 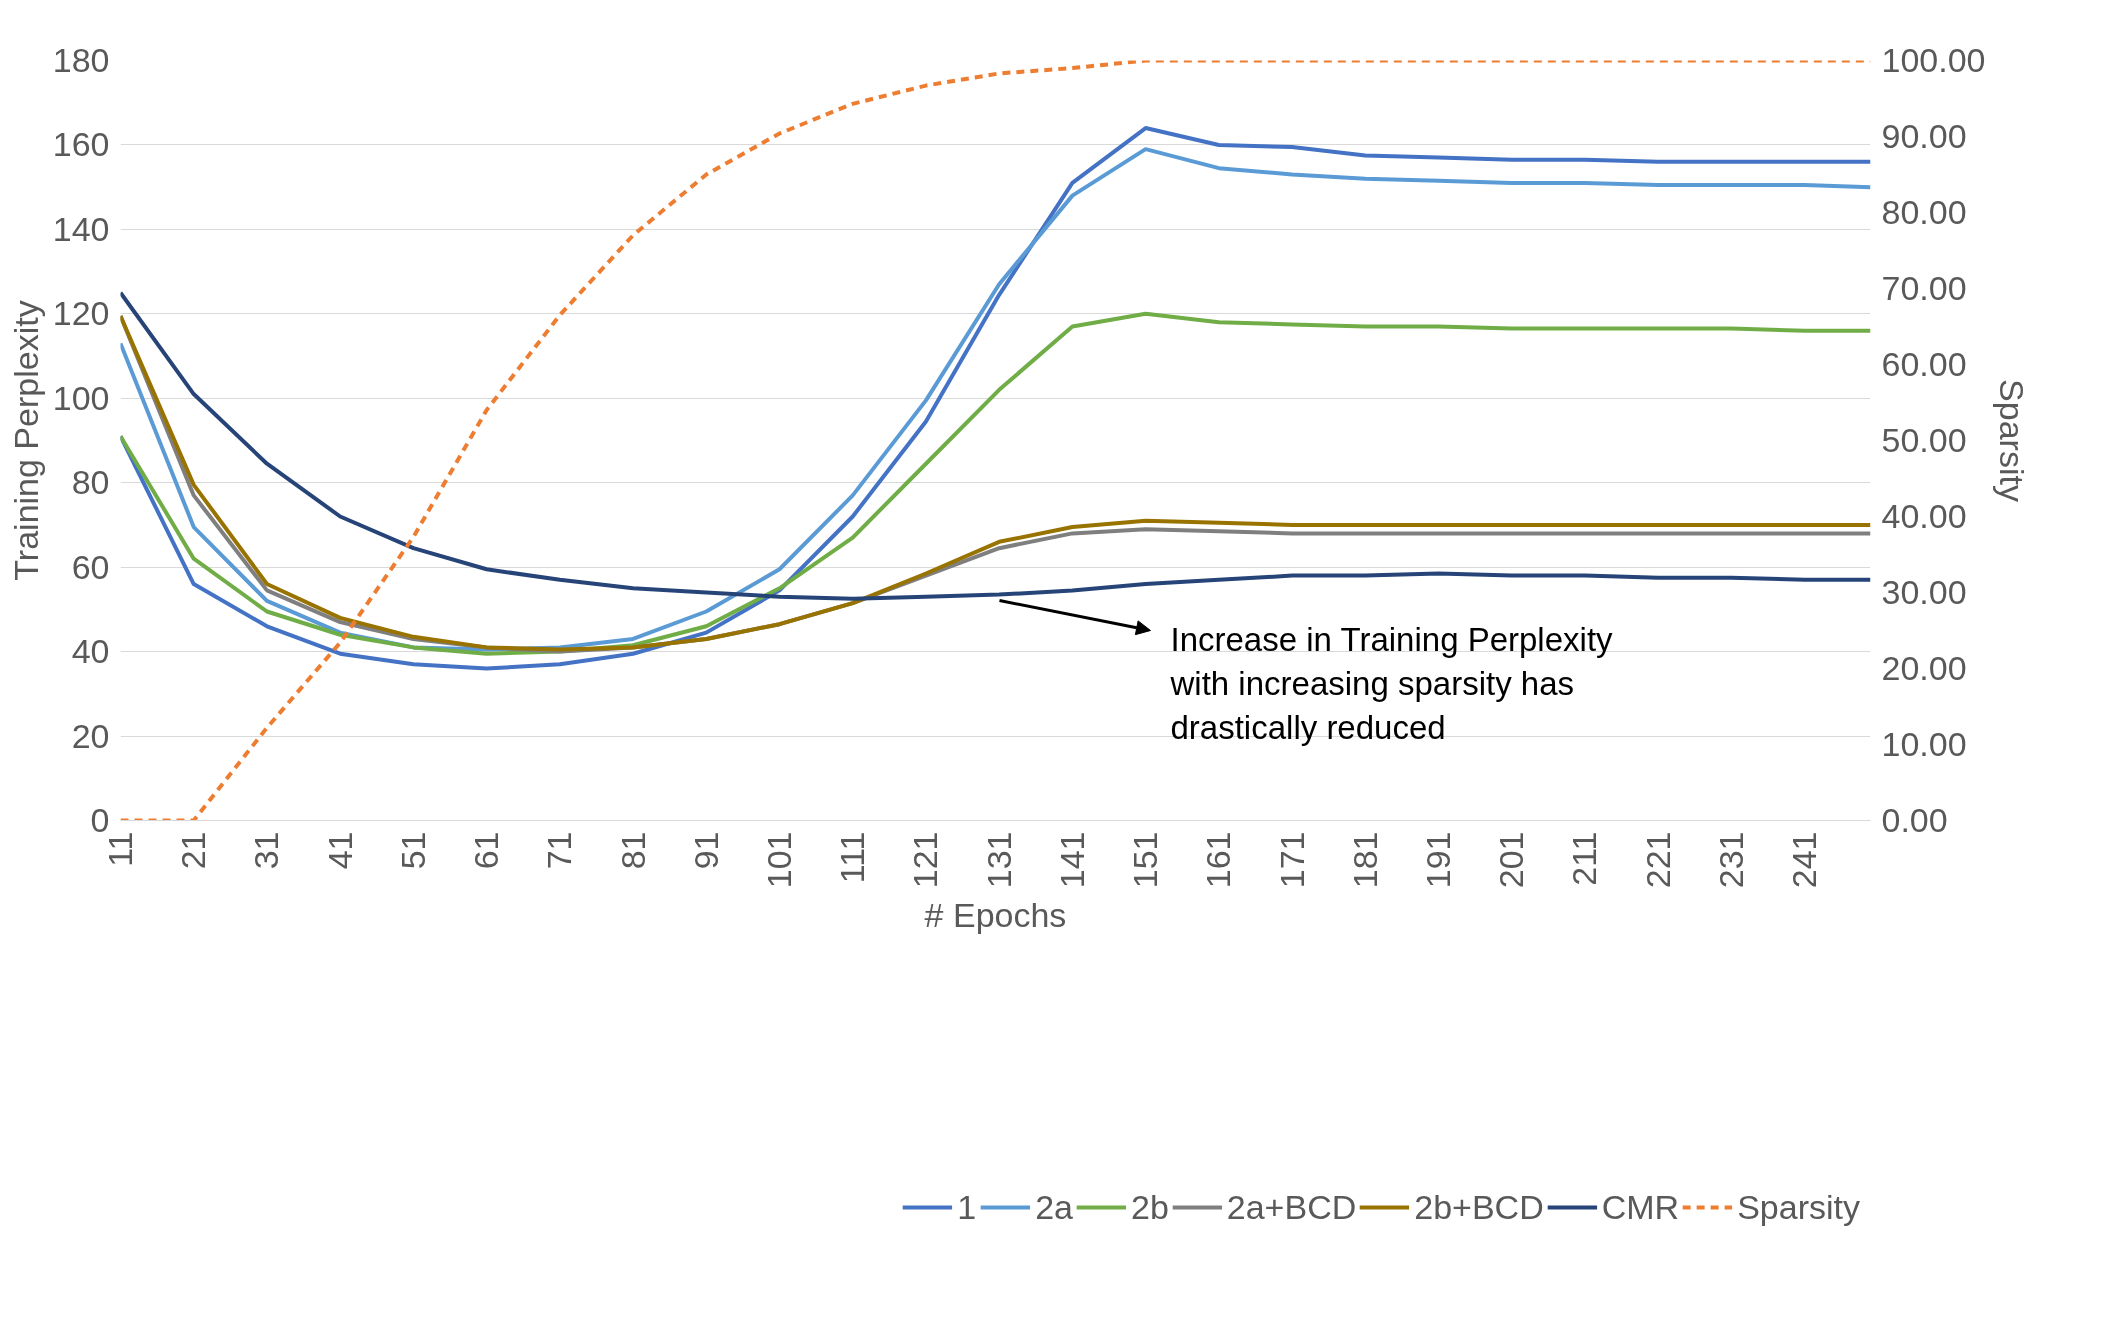 What do you see at coordinates (81, 228) in the screenshot?
I see `y-tick-label: 140` at bounding box center [81, 228].